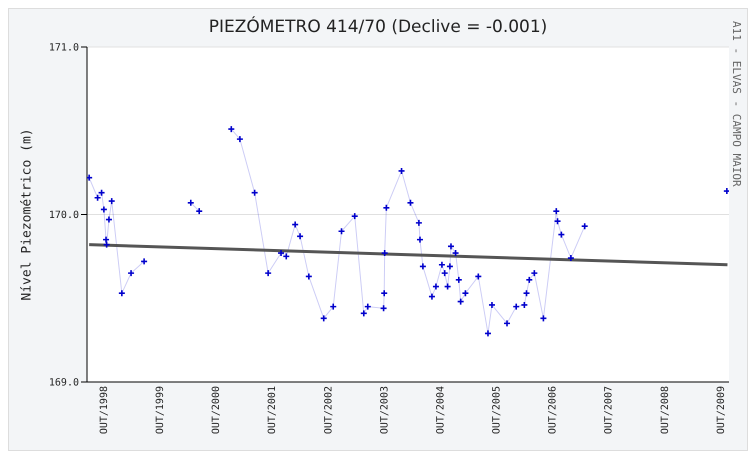 This screenshot has width=754, height=457. What do you see at coordinates (104, 410) in the screenshot?
I see `x-tick-label: OUT/1998` at bounding box center [104, 410].